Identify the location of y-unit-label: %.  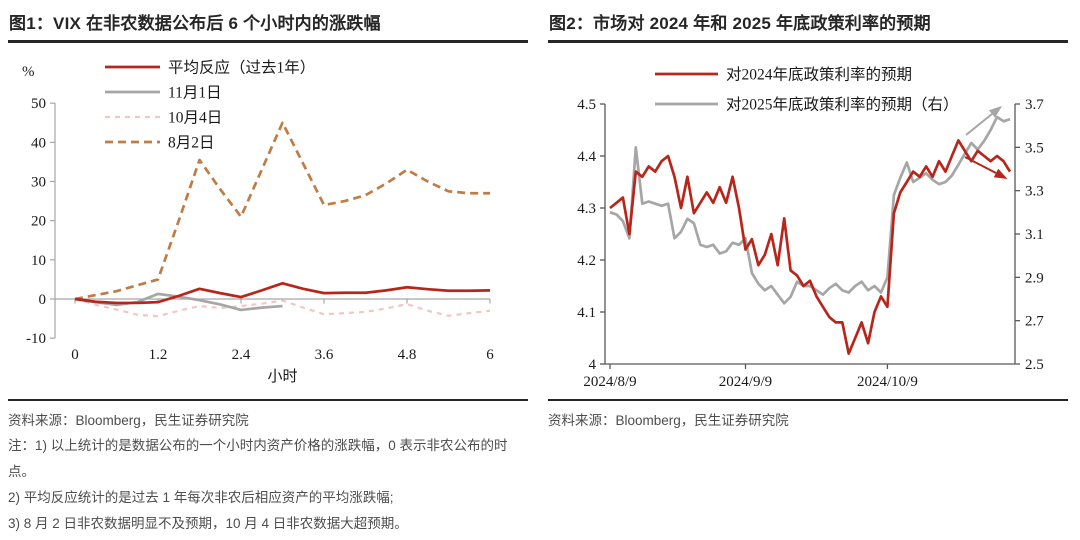
(28, 72).